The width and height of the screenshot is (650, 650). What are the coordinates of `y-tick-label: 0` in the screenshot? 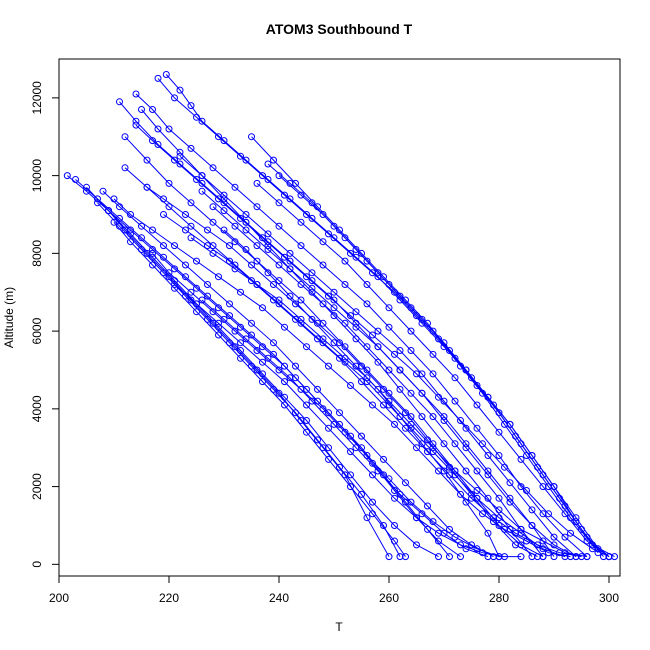 It's located at (37, 564).